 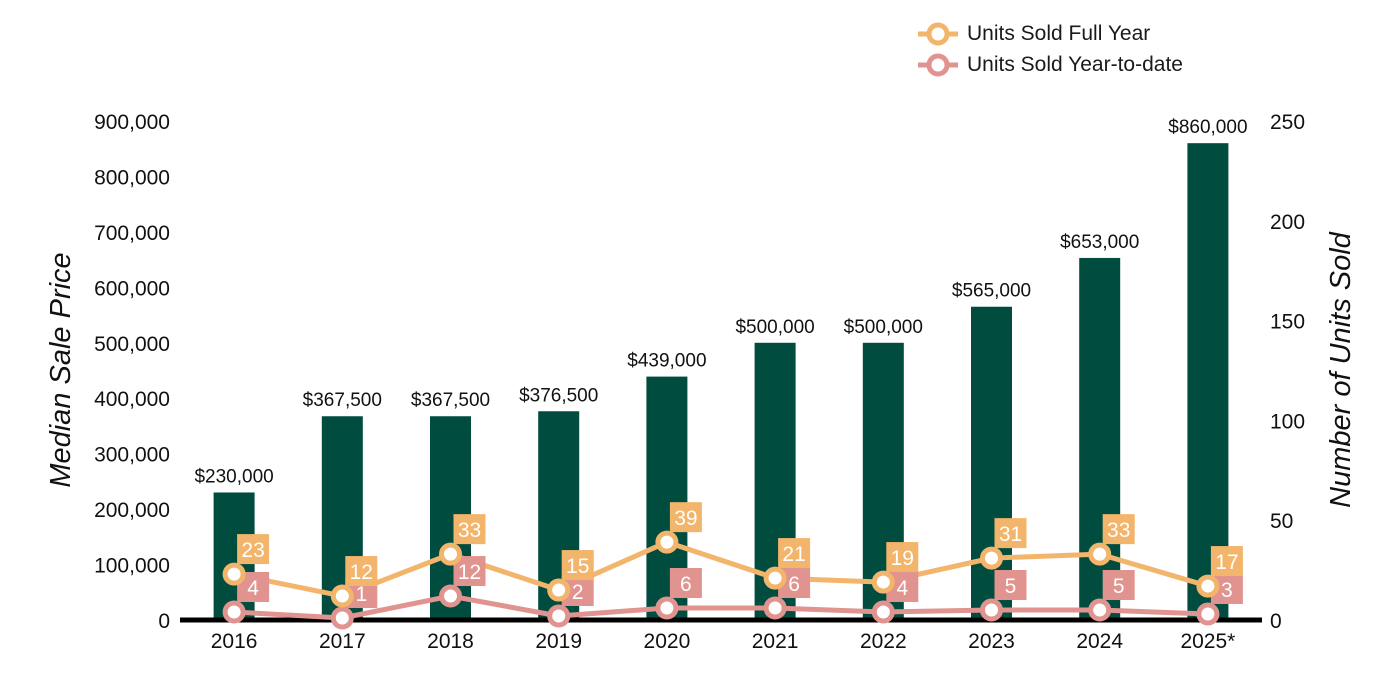 I want to click on x-tick-label-2022: 2022, so click(x=883, y=641).